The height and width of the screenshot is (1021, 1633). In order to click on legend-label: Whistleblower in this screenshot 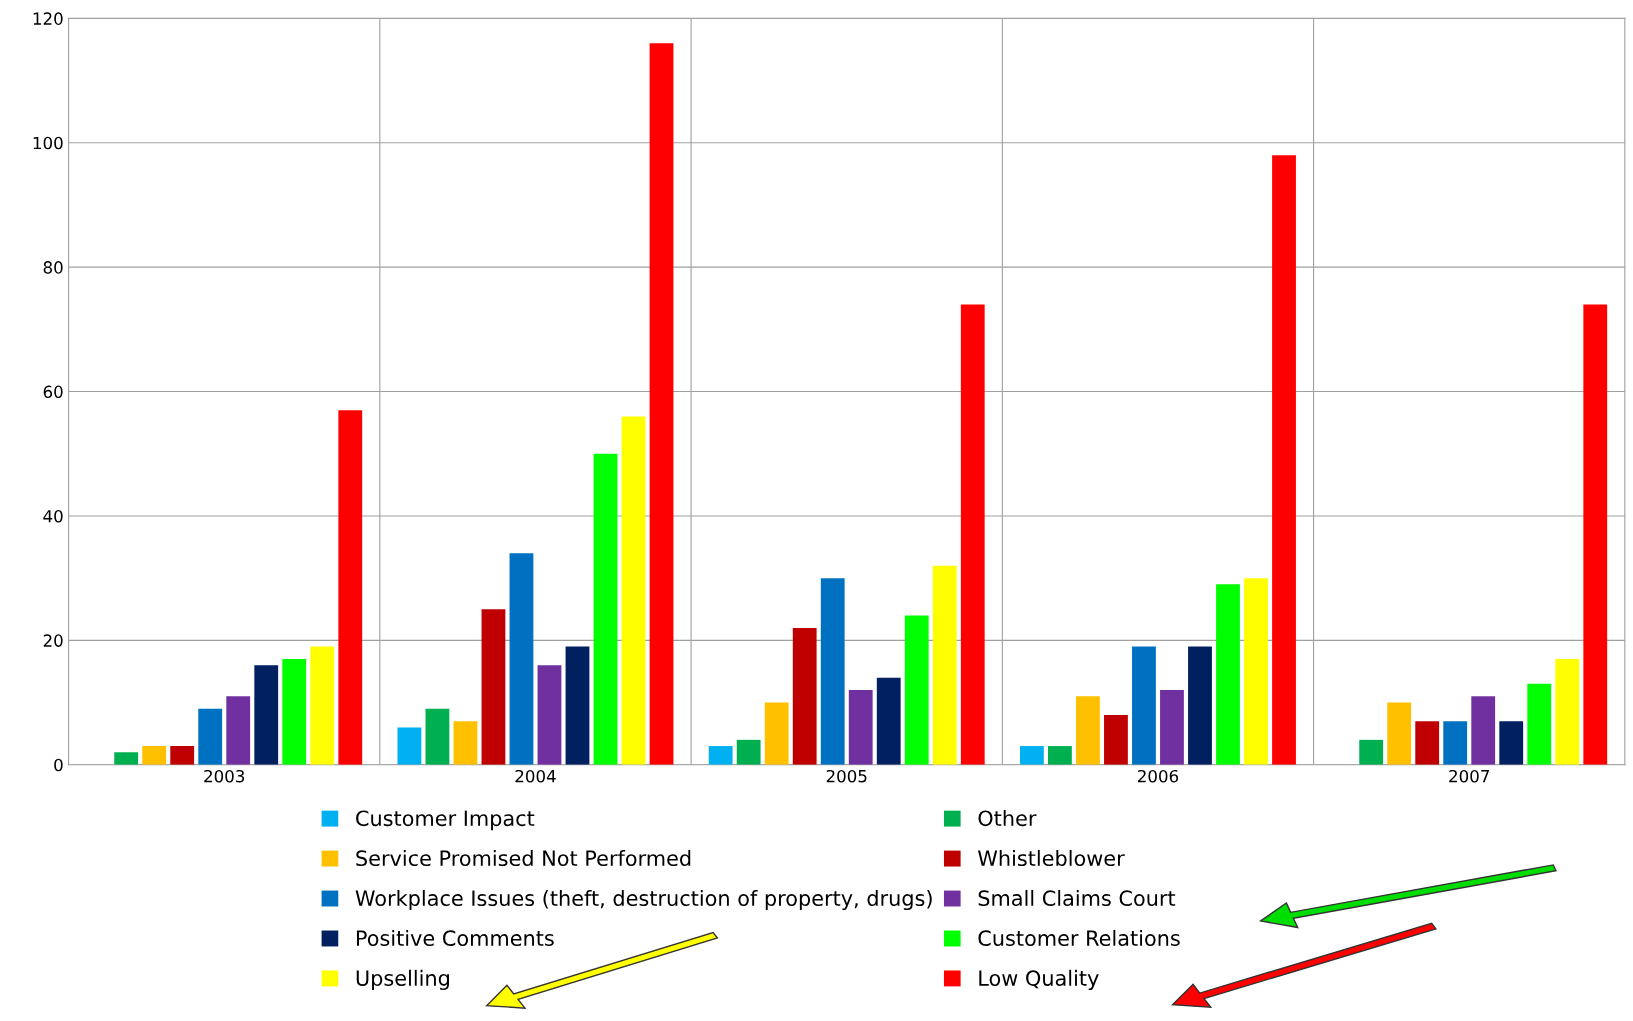, I will do `click(1051, 858)`.